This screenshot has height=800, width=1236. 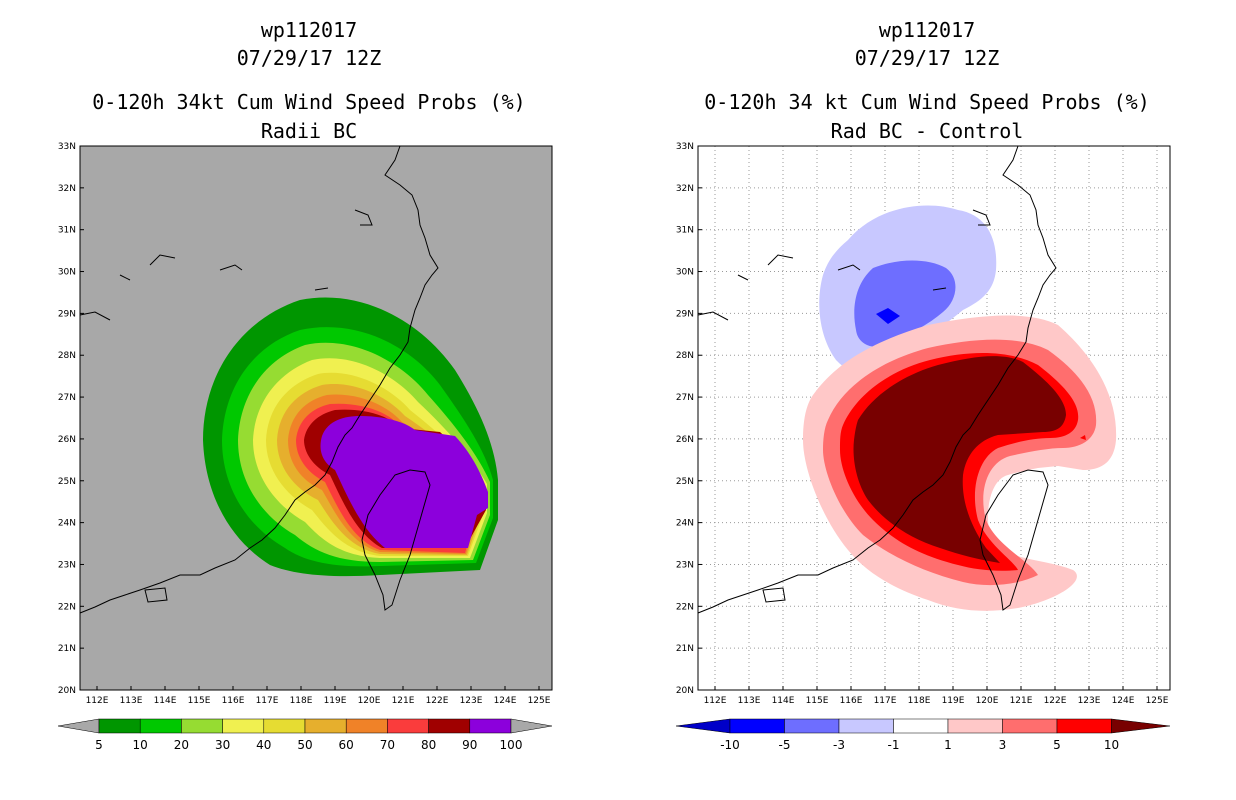 What do you see at coordinates (1089, 701) in the screenshot?
I see `right-lon-label: 123E` at bounding box center [1089, 701].